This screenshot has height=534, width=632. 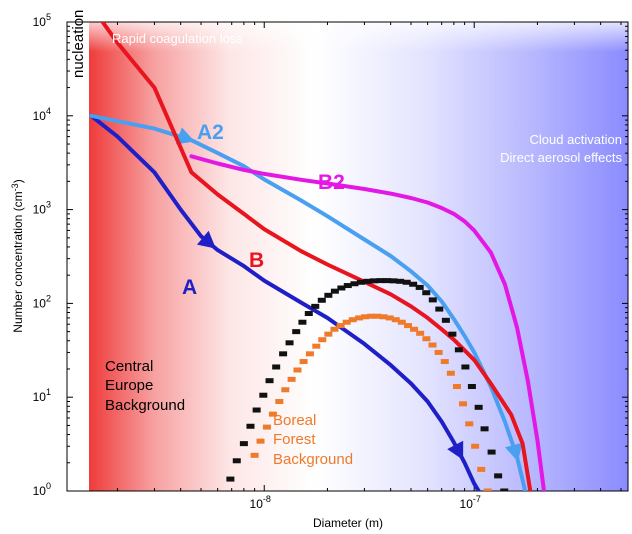 What do you see at coordinates (294, 420) in the screenshot?
I see `boreal-forest-label-1: Boreal` at bounding box center [294, 420].